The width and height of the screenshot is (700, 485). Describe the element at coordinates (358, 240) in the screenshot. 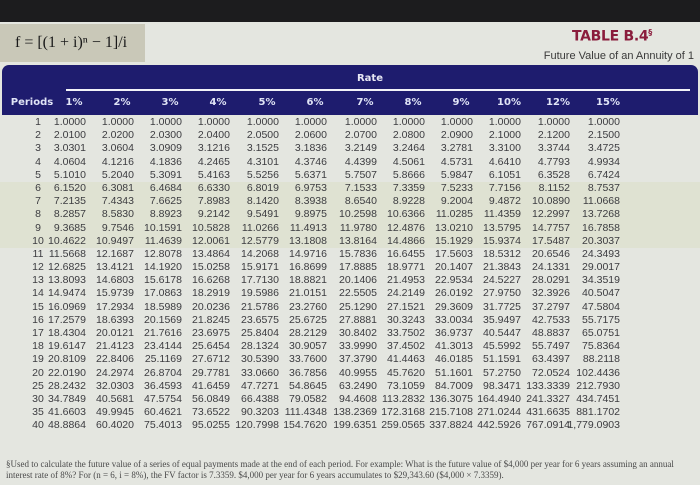

I see `value-cell: 13.8164` at that location.